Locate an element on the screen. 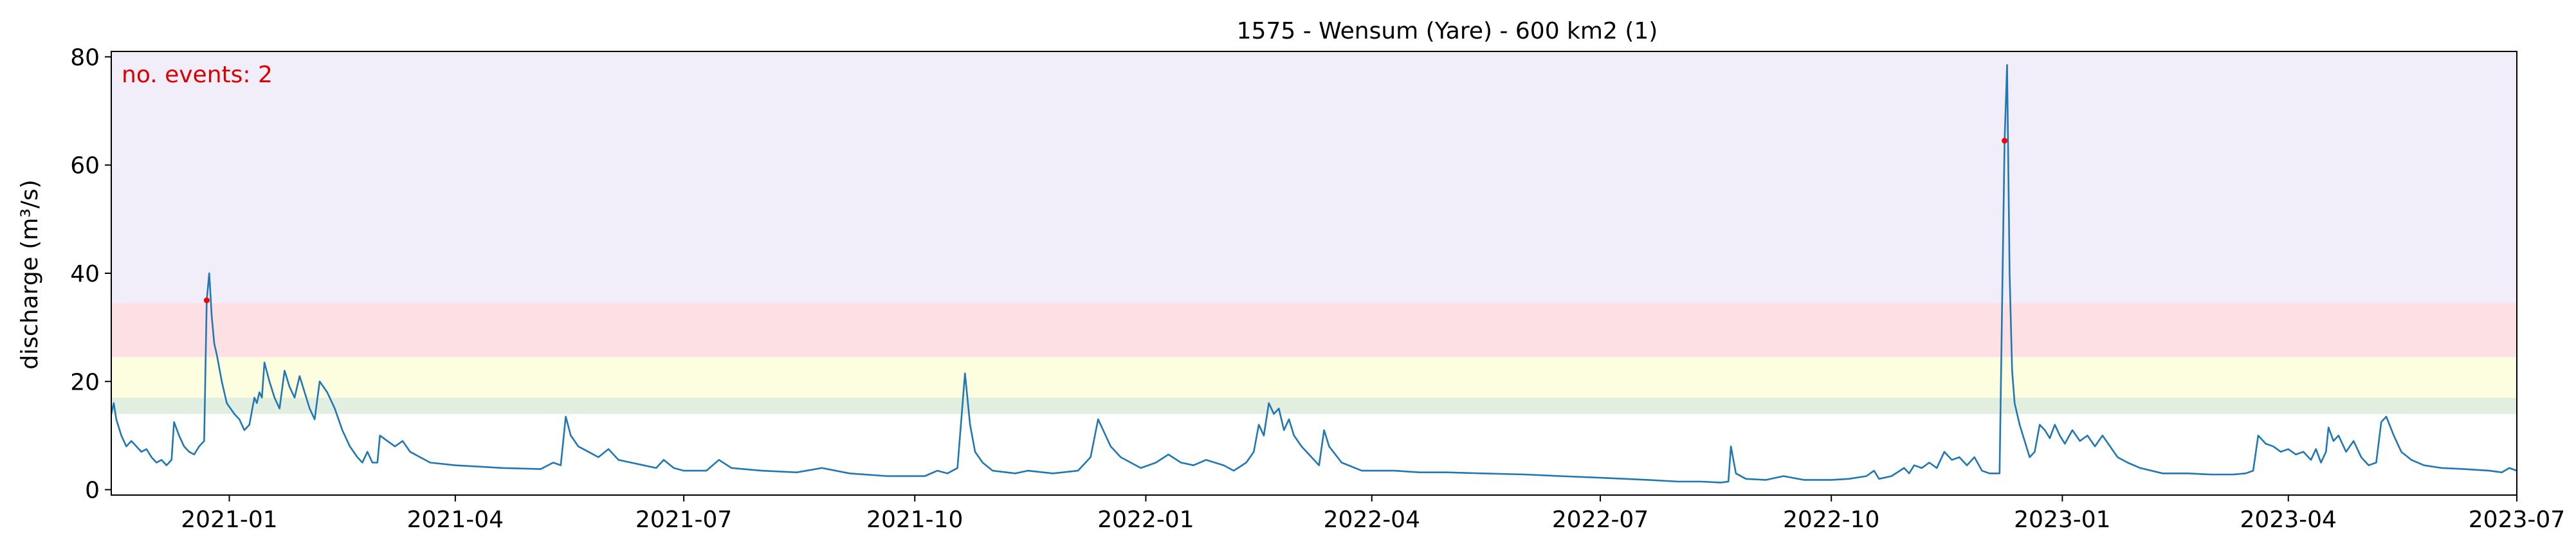  x-tick-label: 2023-01 is located at coordinates (2062, 520).